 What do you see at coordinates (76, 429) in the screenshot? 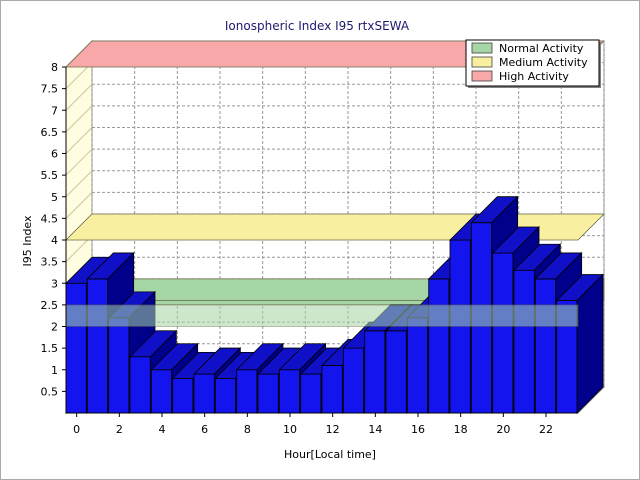
I see `x-tick-label: 0` at bounding box center [76, 429].